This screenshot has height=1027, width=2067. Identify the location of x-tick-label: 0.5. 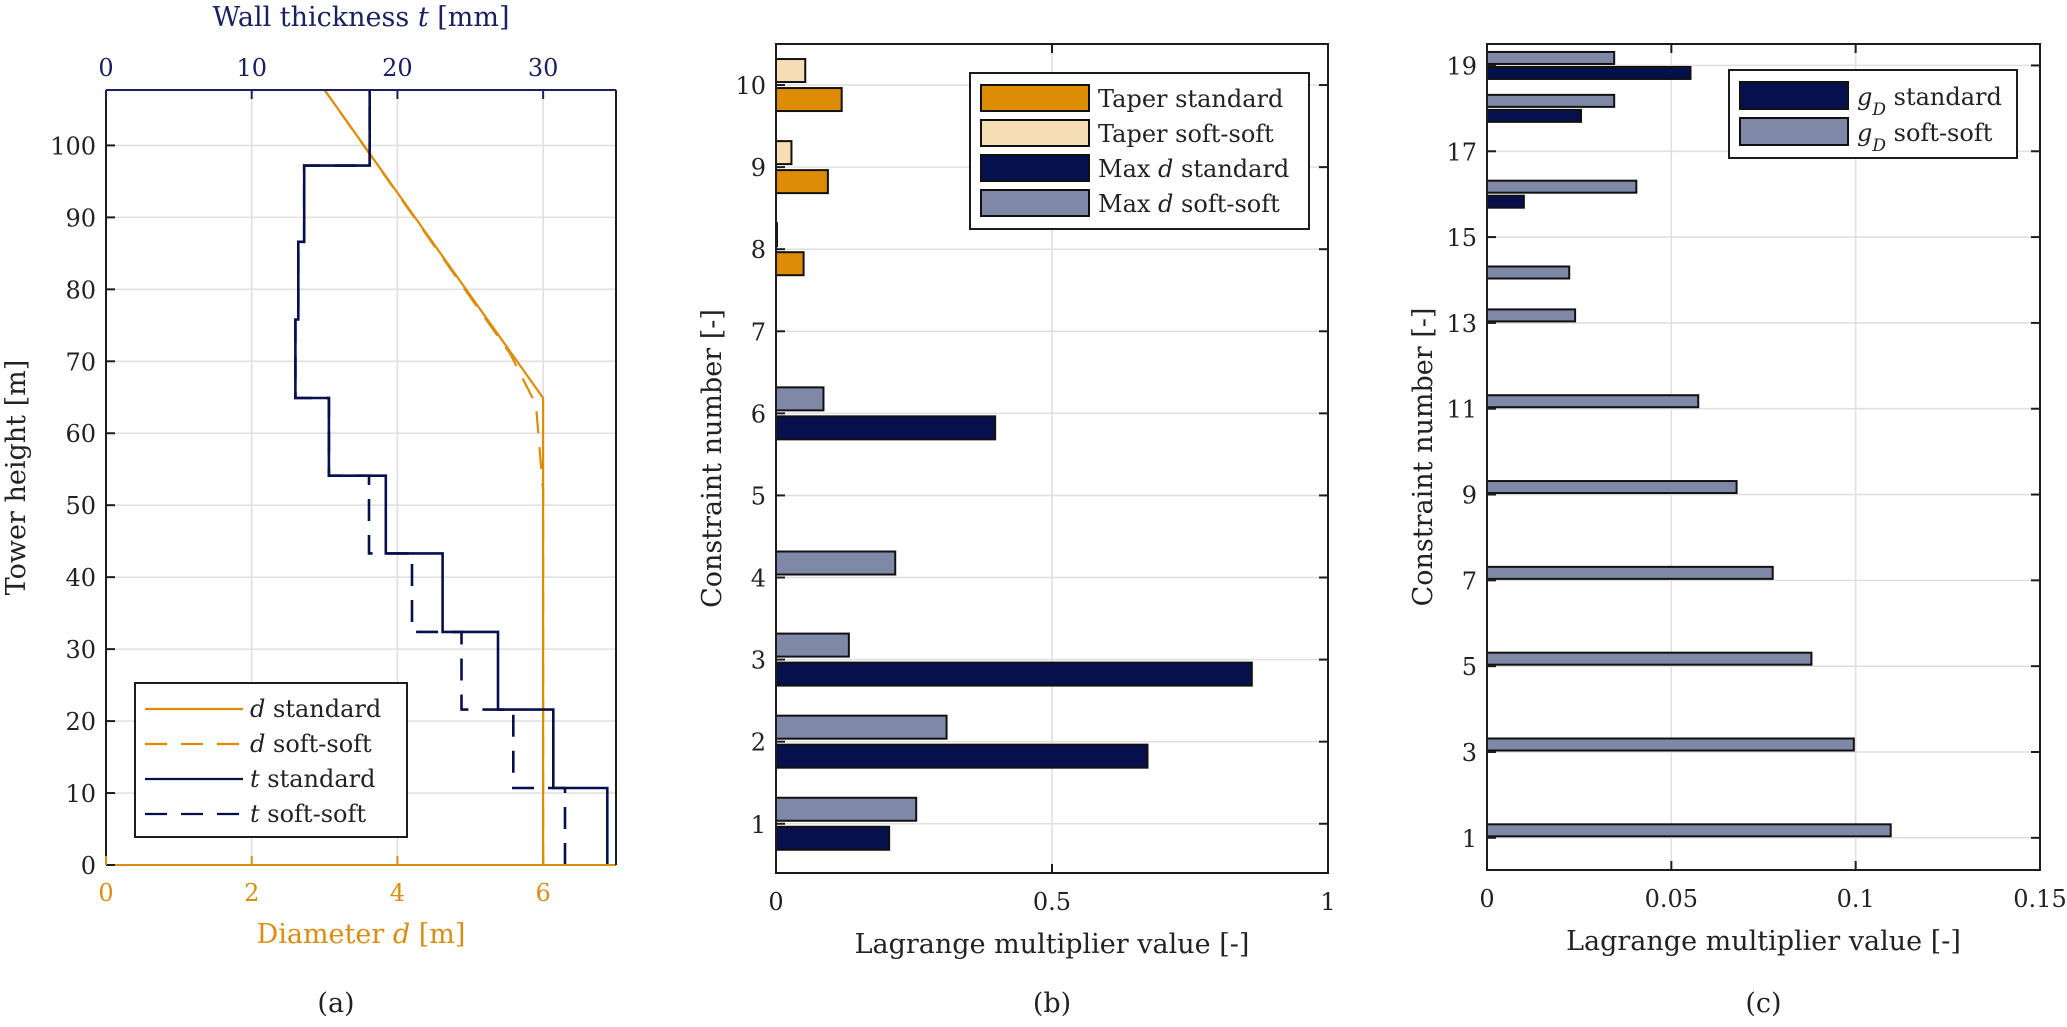
(1052, 902).